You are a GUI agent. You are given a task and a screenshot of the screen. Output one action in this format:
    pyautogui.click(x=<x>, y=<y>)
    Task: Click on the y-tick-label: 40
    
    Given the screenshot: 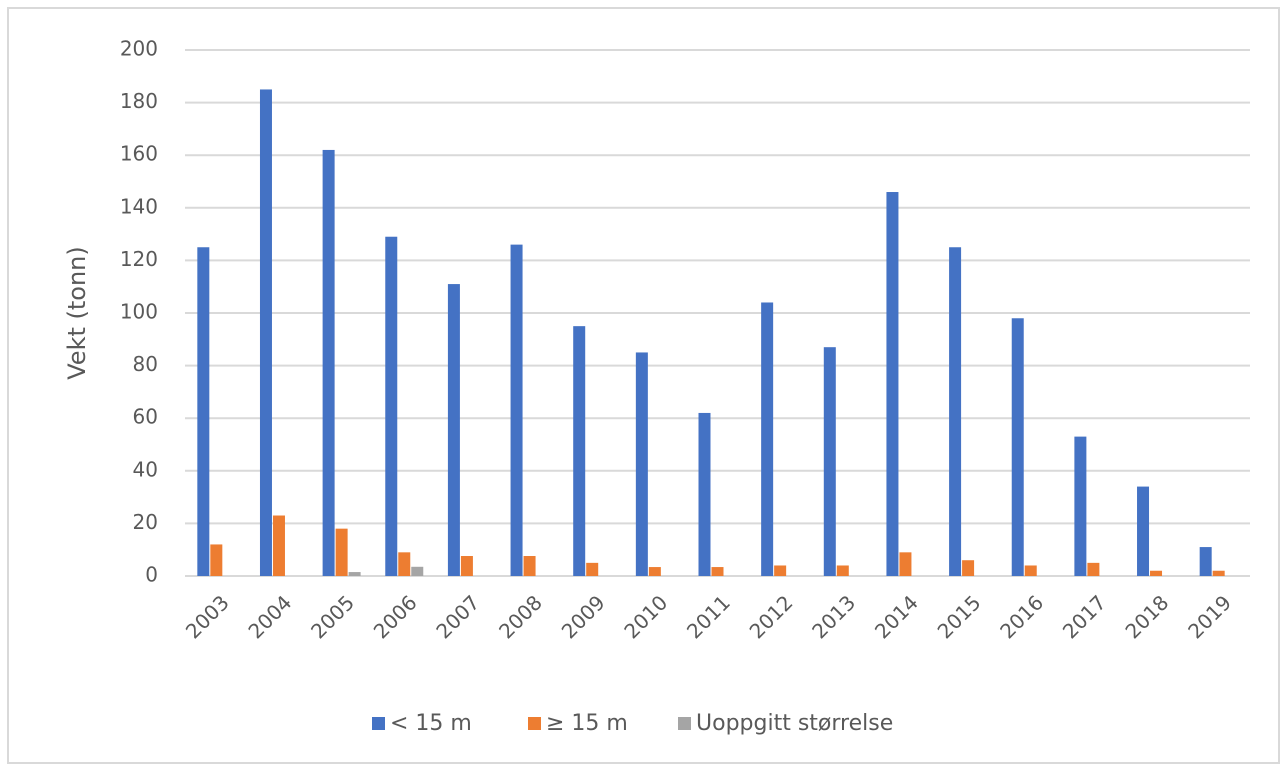 What is the action you would take?
    pyautogui.click(x=145, y=469)
    